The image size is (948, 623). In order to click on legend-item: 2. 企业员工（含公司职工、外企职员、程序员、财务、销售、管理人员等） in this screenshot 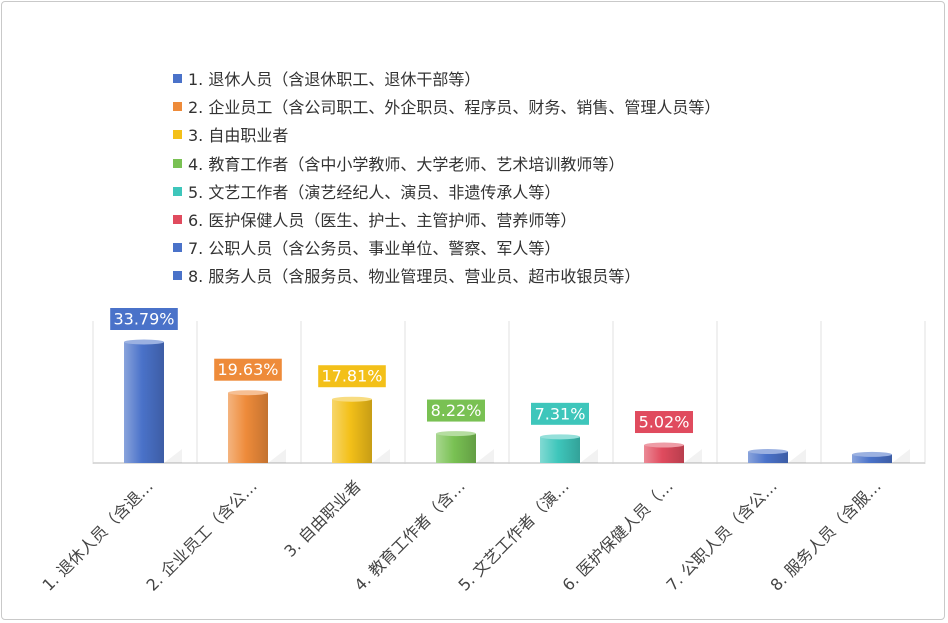, I will do `click(446, 108)`.